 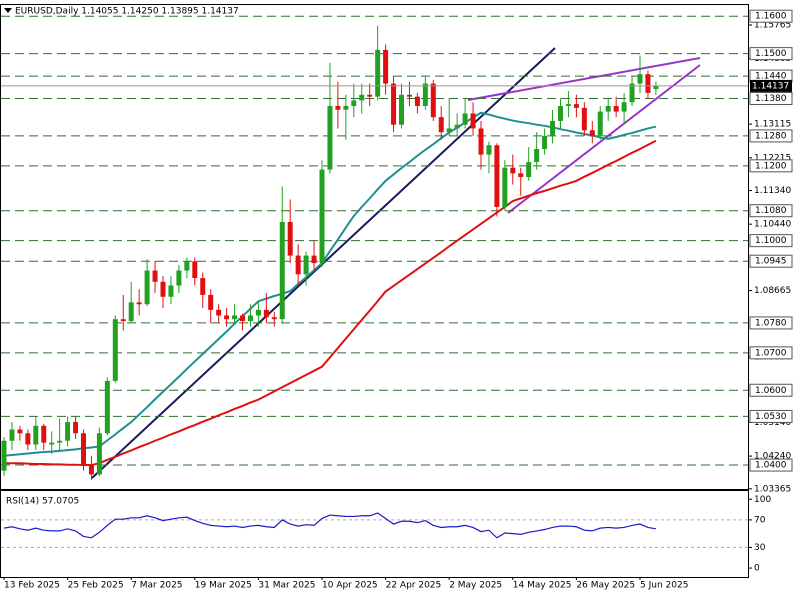 I want to click on x-tick-label: 26 May 2025, so click(x=605, y=586).